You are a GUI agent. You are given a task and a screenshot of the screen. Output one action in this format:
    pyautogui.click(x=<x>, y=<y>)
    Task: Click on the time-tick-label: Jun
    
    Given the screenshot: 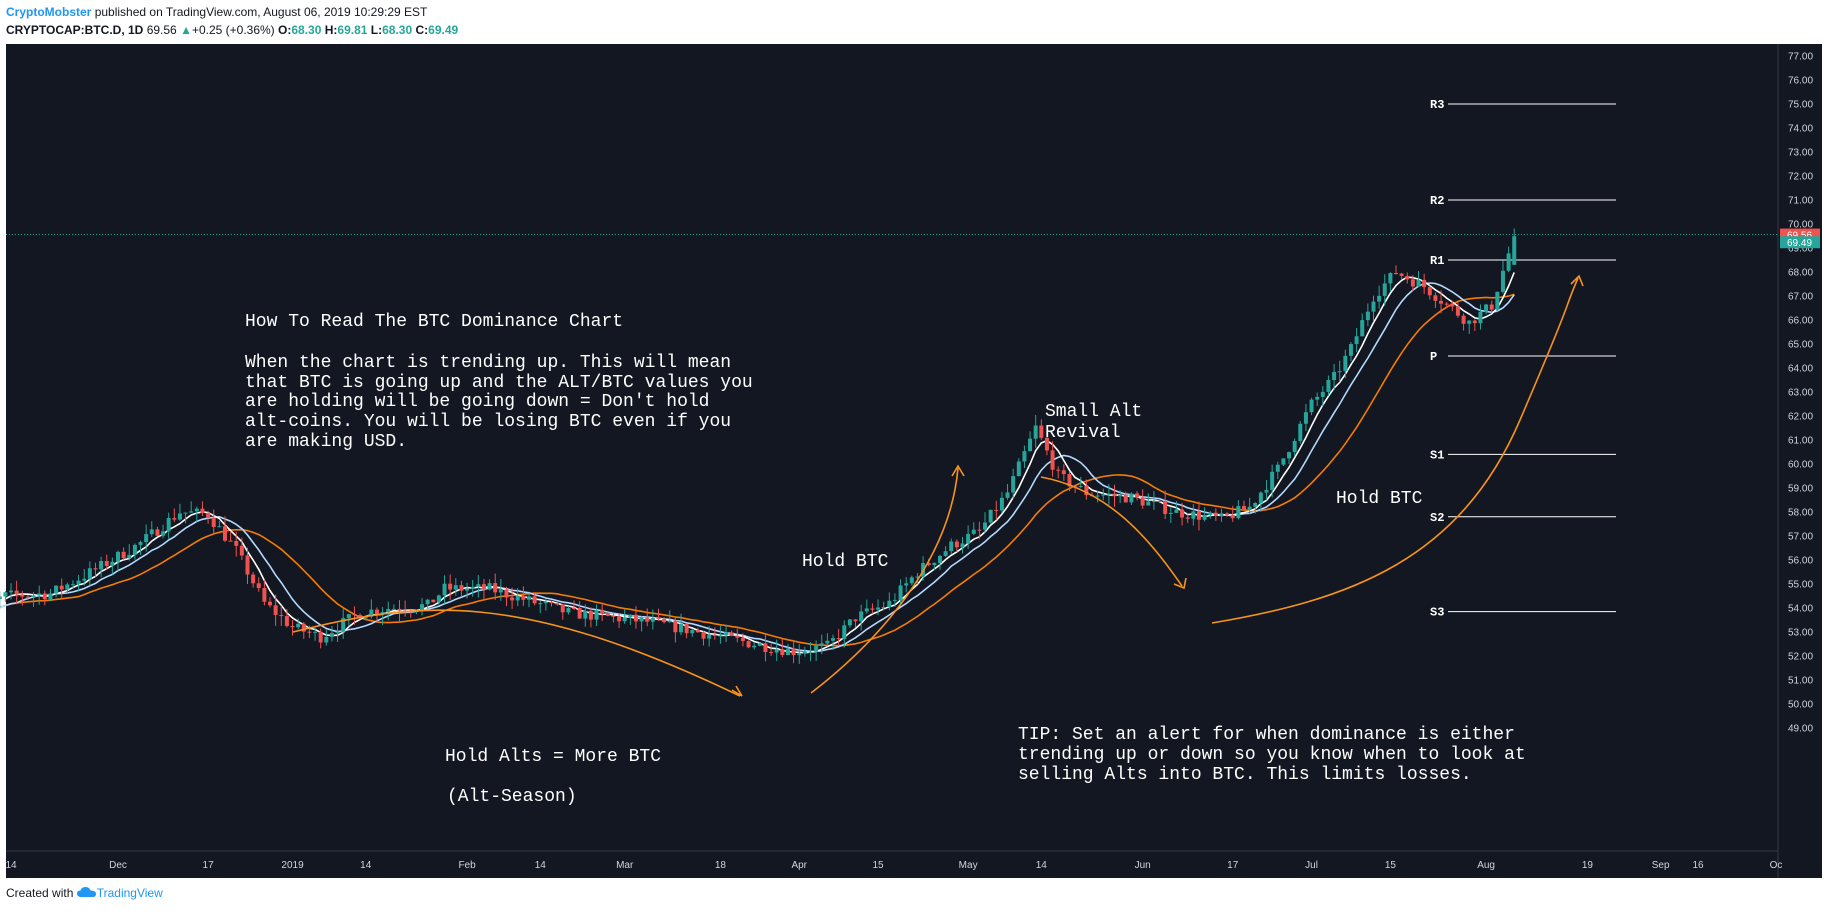 What is the action you would take?
    pyautogui.click(x=1143, y=865)
    